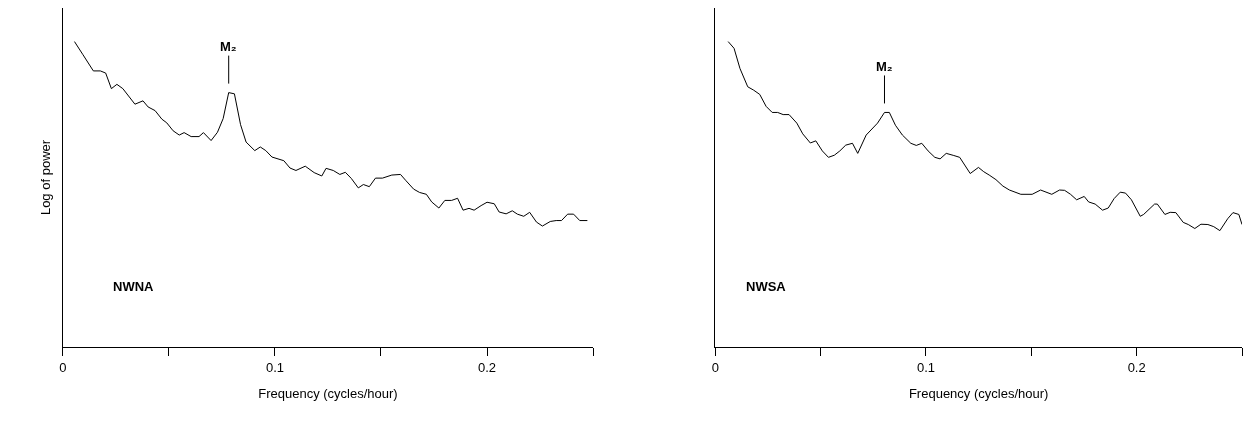 Image resolution: width=1246 pixels, height=427 pixels. What do you see at coordinates (45, 177) in the screenshot?
I see `y-axis-title: Log of power` at bounding box center [45, 177].